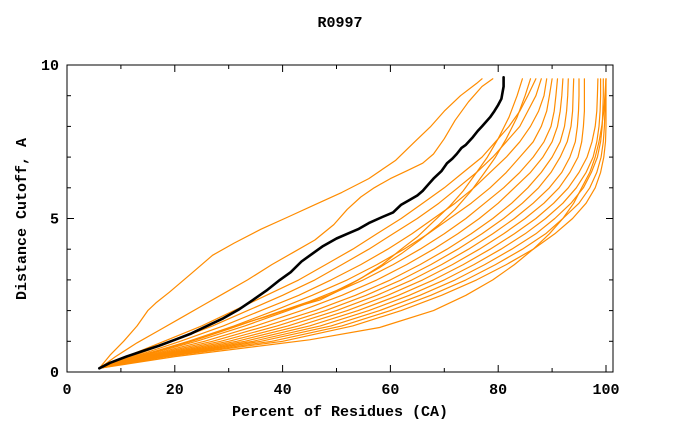 The height and width of the screenshot is (440, 680). Describe the element at coordinates (50, 66) in the screenshot. I see `y-tick-label: 10` at that location.